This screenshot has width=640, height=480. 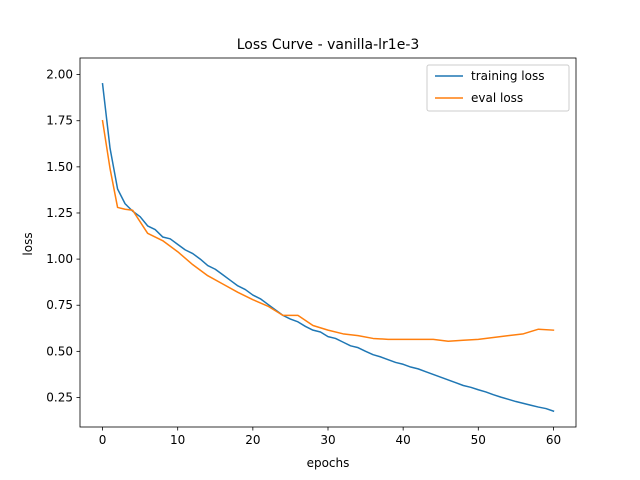 What do you see at coordinates (328, 45) in the screenshot?
I see `chart-title: Loss Curve - vanilla-lr1e-3` at bounding box center [328, 45].